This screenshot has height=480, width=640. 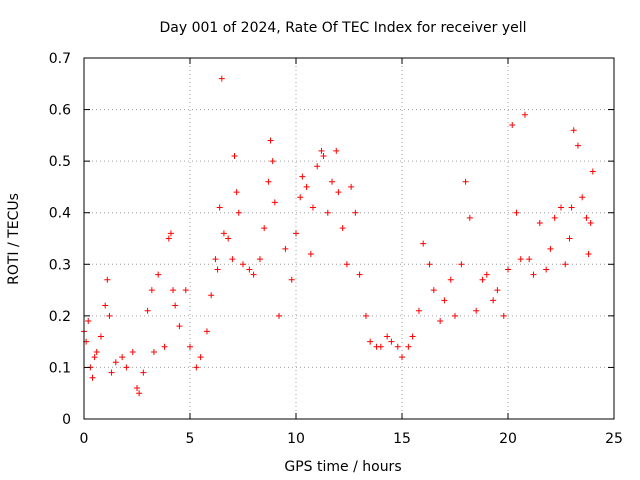 I want to click on y-tick-labels: 0 0.1 0.2 0.3 0.4 0.5 0.6 0.7, so click(x=60, y=239).